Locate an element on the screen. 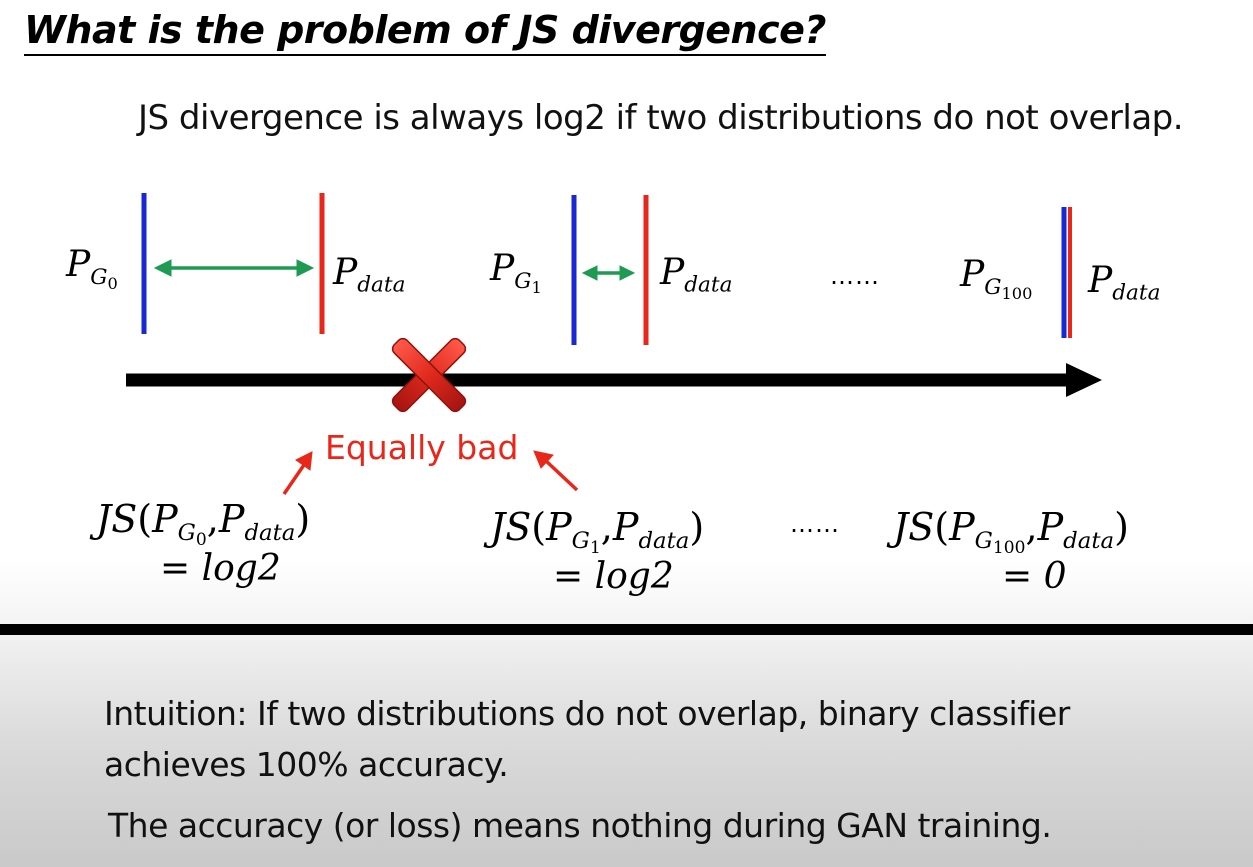 The width and height of the screenshot is (1253, 867). label-pg0: PG0 is located at coordinates (92, 268).